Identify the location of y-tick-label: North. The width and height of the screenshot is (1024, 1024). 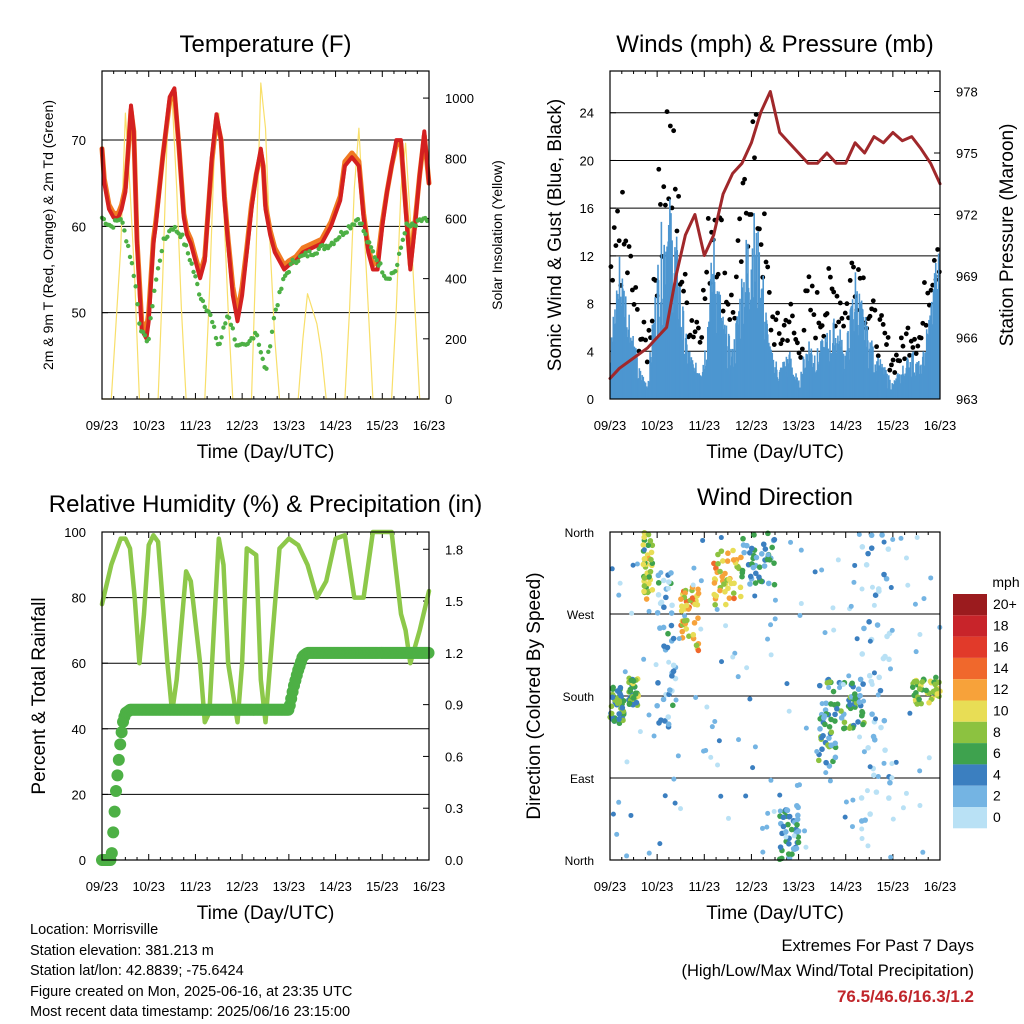
(579, 533).